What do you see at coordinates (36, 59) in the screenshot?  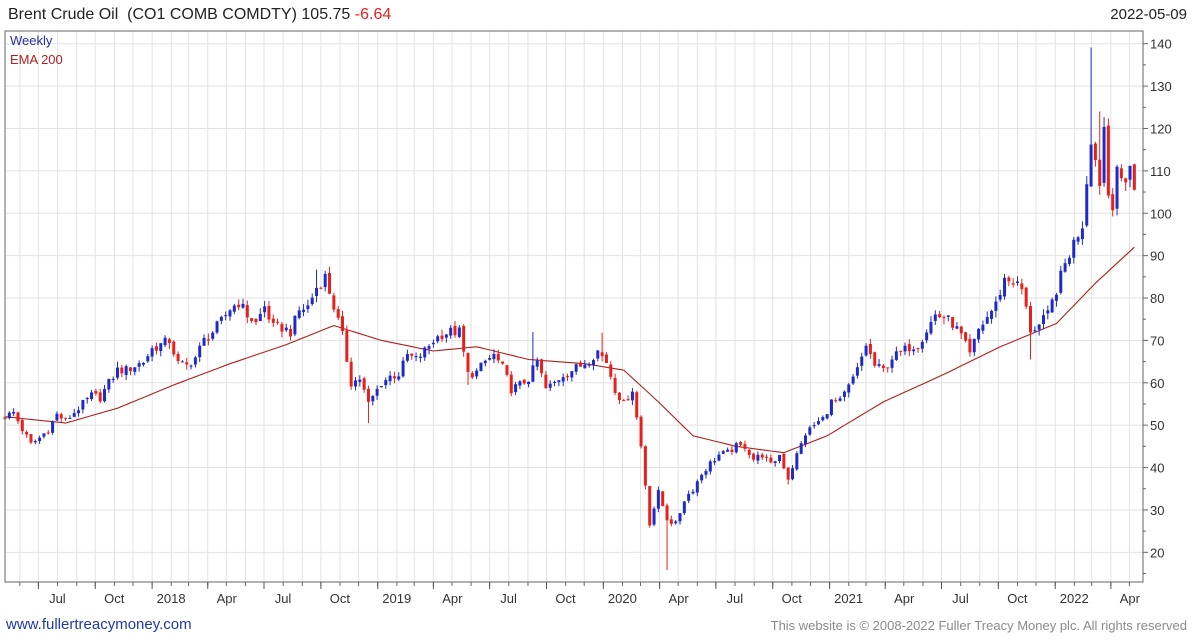 I see `ema-legend-label: EMA 200` at bounding box center [36, 59].